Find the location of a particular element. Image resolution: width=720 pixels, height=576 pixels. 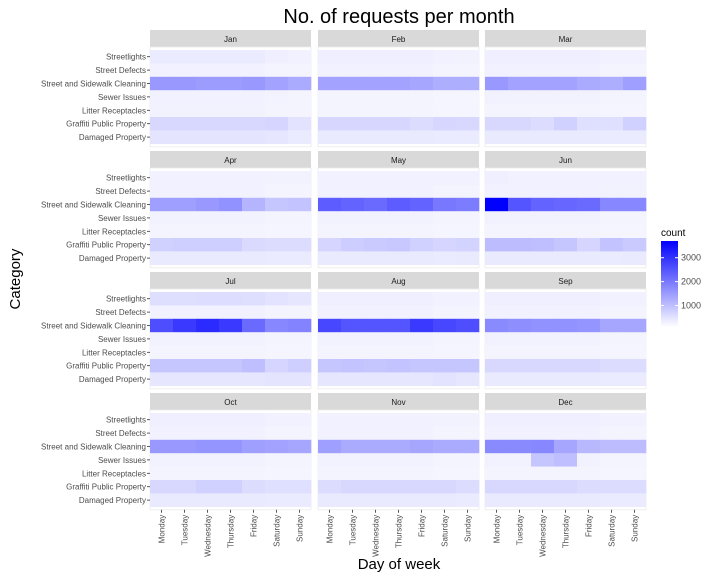

facet-panel-may: May is located at coordinates (398, 210).